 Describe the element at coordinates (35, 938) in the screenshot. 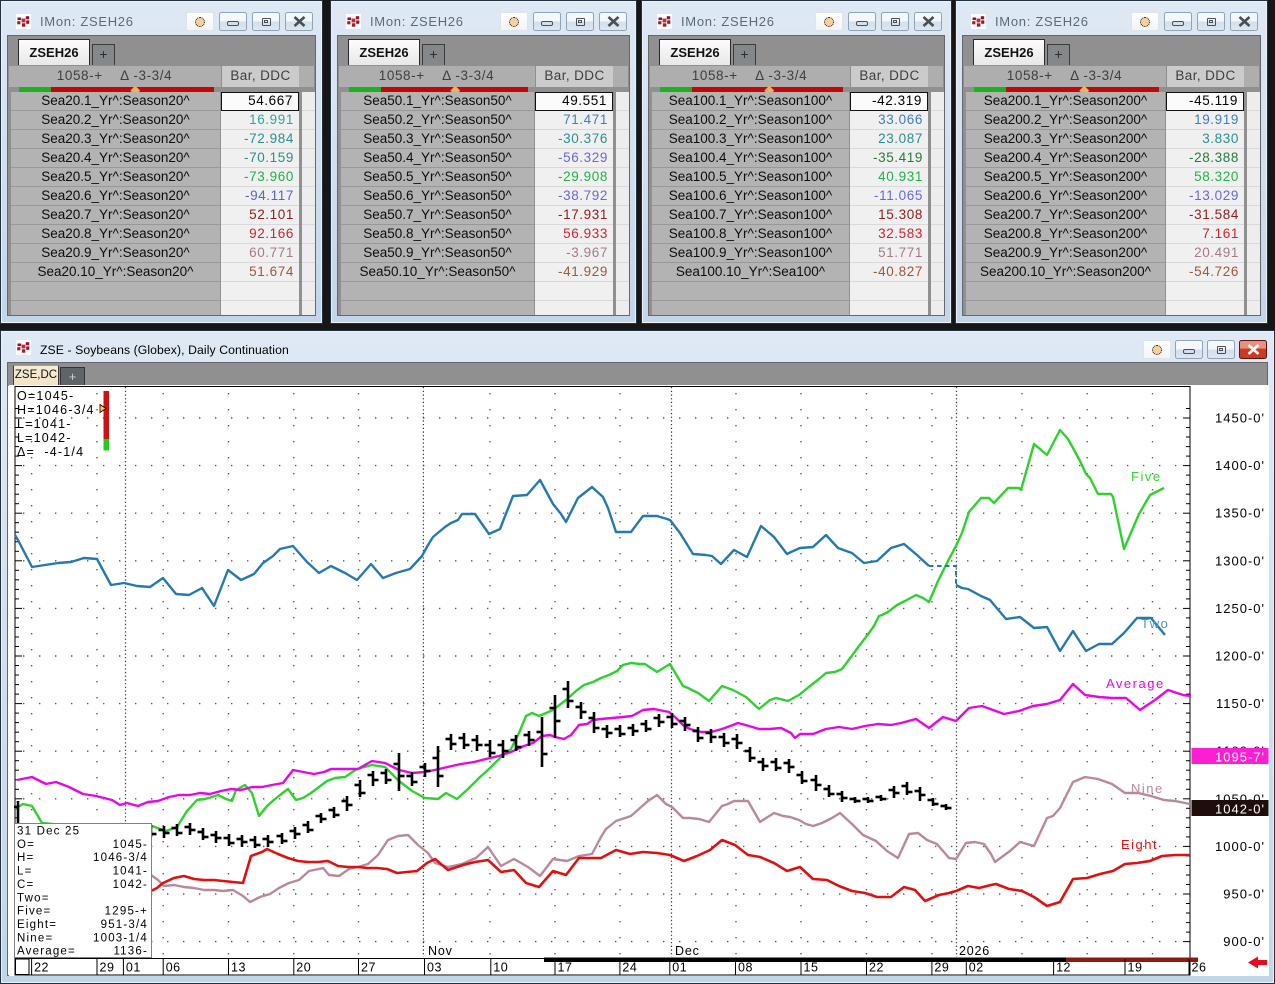

I see `svg-text: Nine=` at that location.